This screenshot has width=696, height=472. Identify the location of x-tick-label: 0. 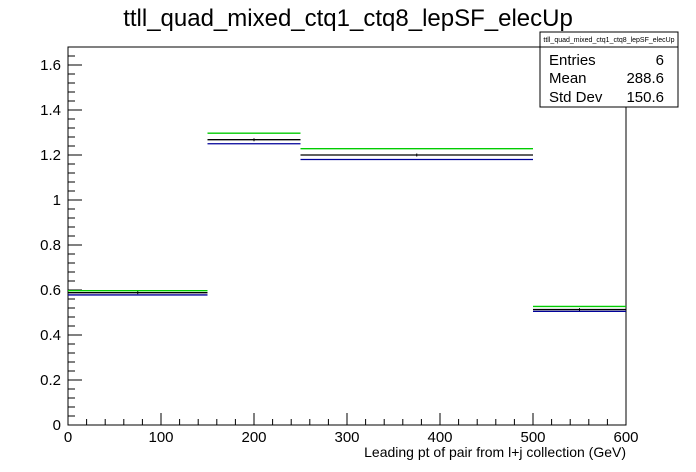
(68, 437).